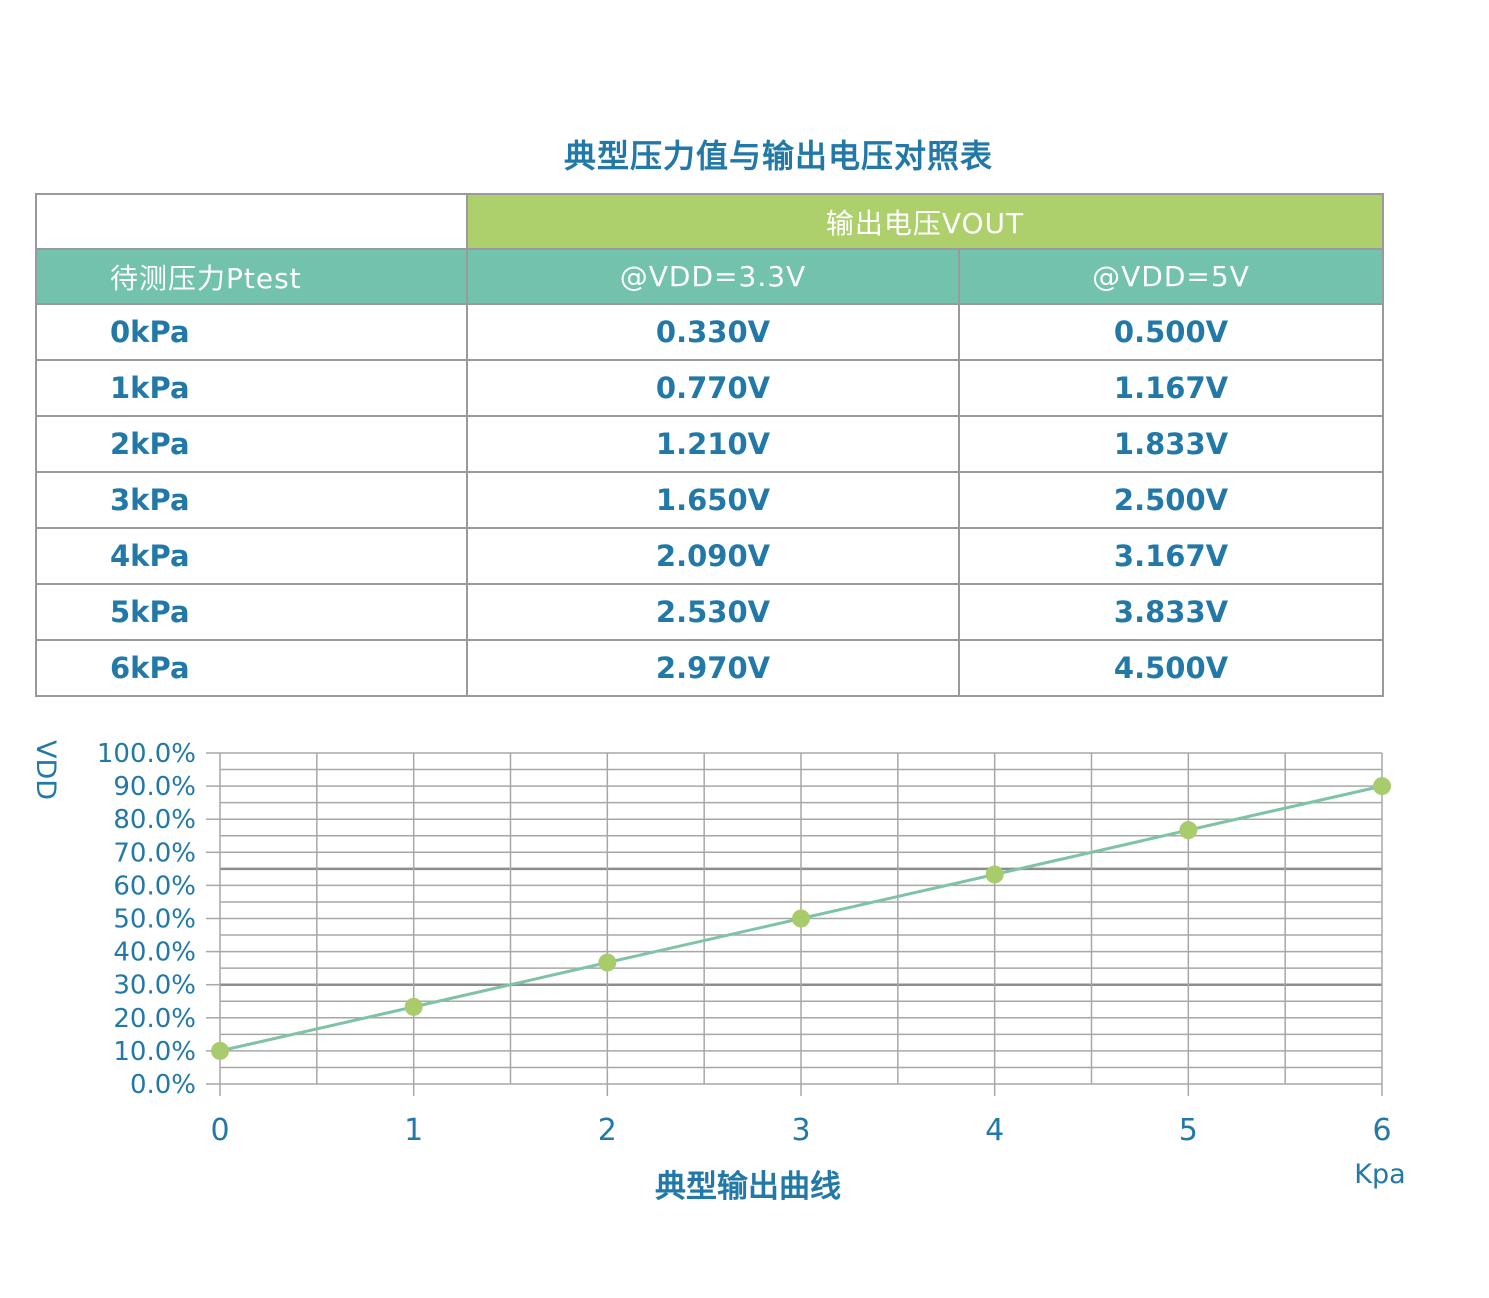  I want to click on y-tick-marks, so click(213, 918).